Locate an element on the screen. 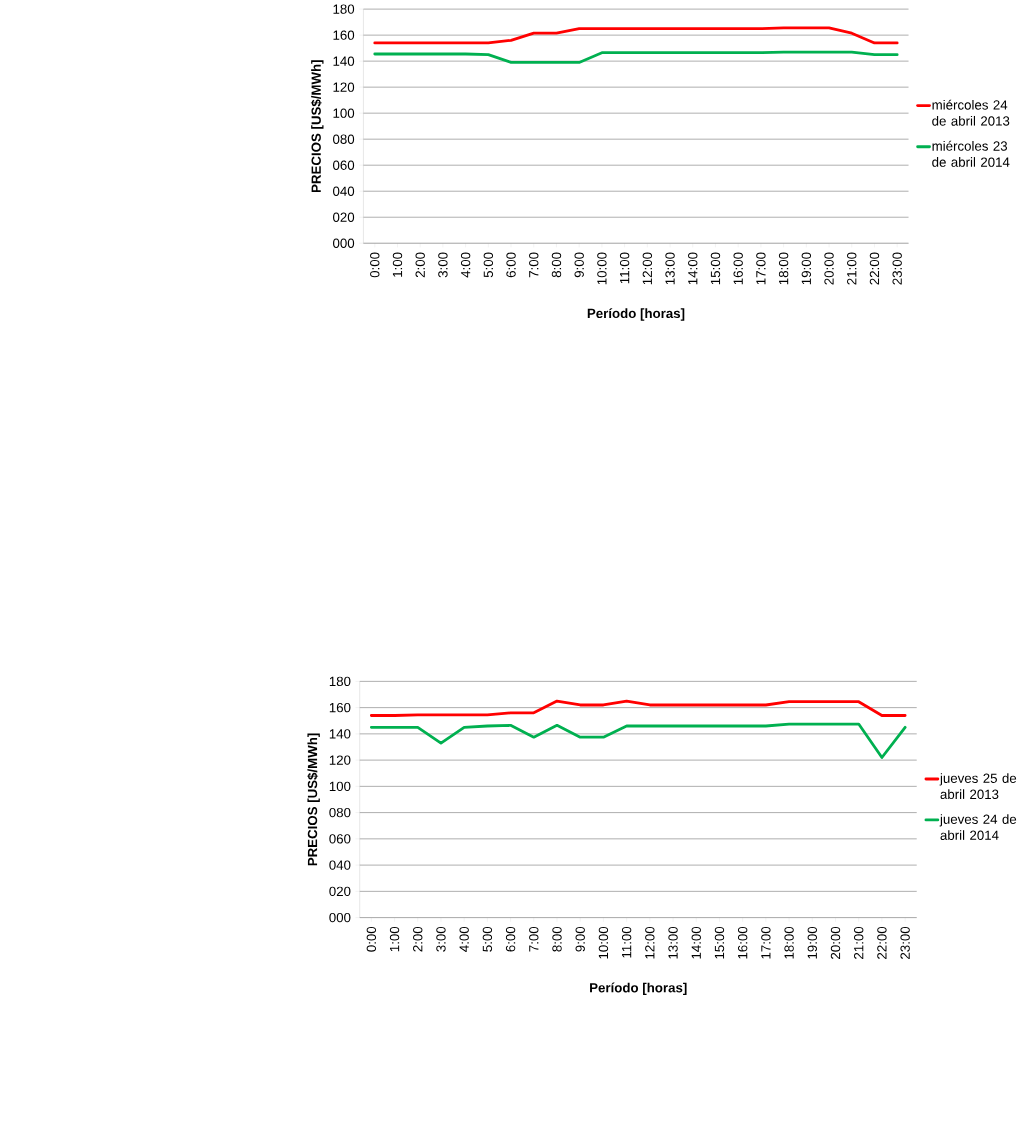 This screenshot has width=1027, height=1142. legend-label: miércoles 24 de abril 2013 is located at coordinates (971, 112).